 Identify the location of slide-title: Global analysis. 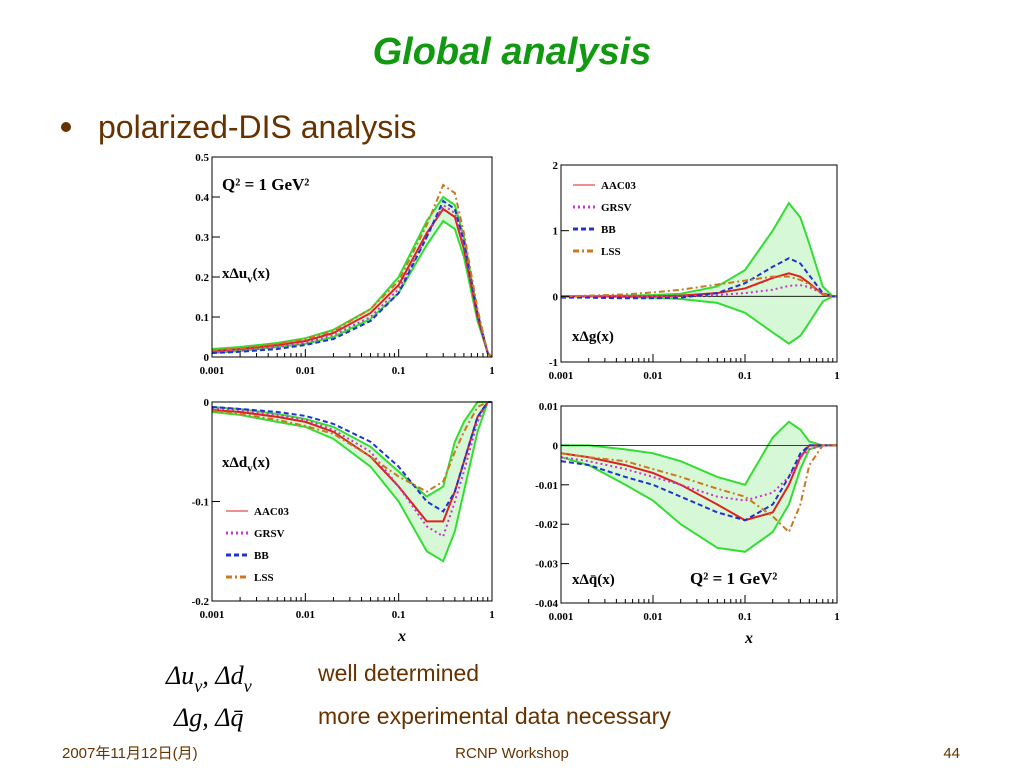
(512, 52).